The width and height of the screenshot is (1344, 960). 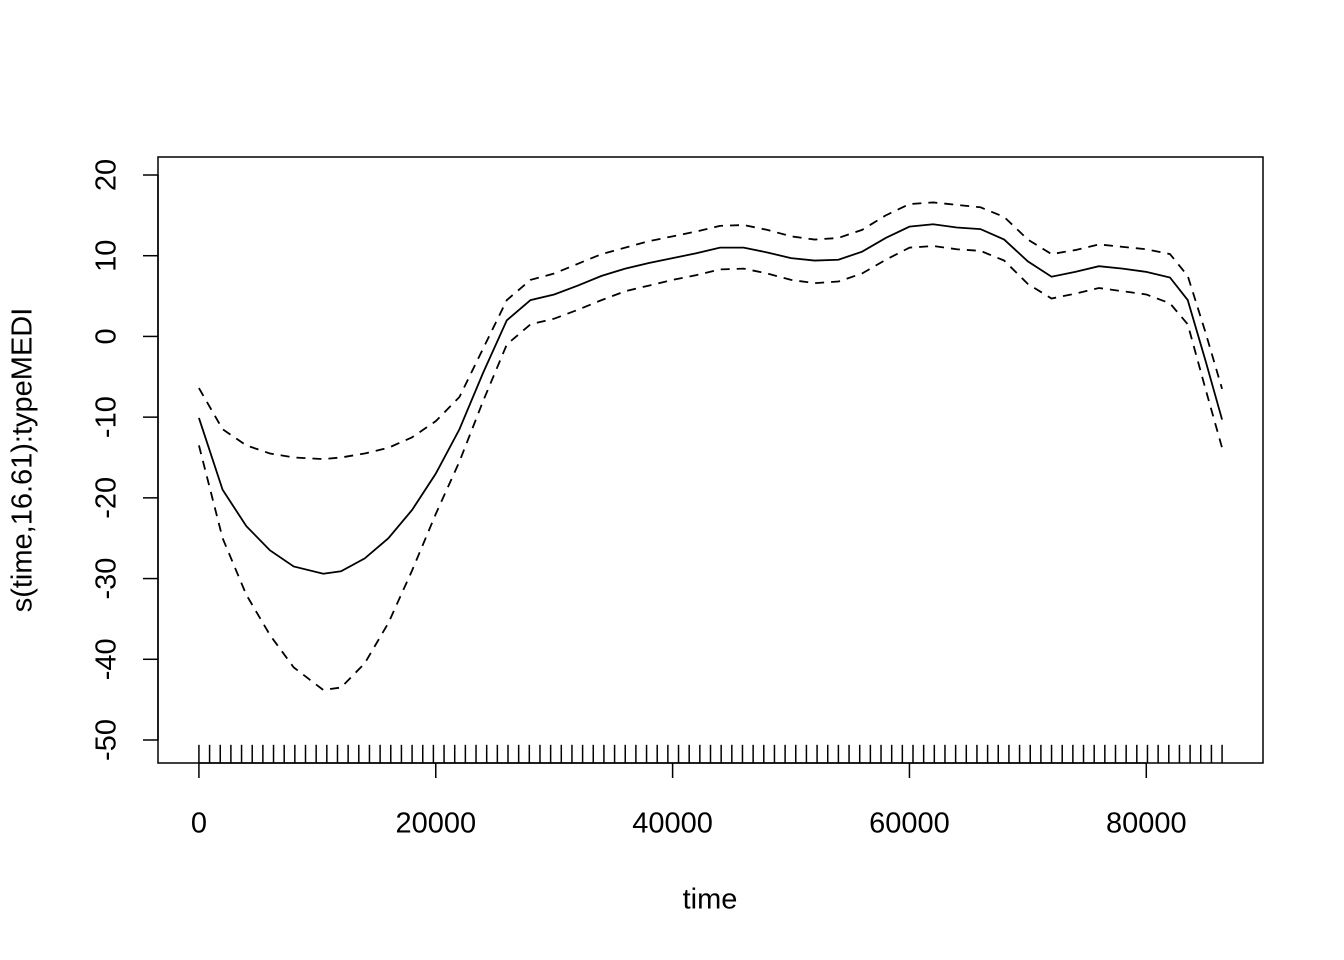 I want to click on x-tick-label: 20000, so click(x=435, y=824).